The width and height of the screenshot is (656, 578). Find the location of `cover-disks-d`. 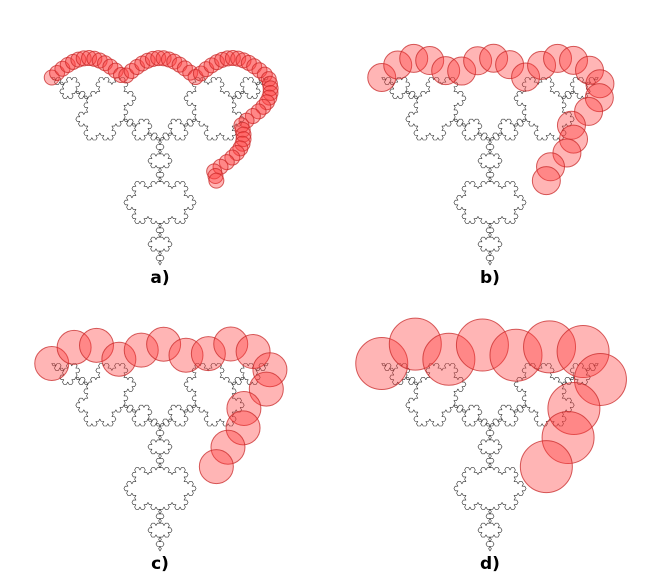

cover-disks-d is located at coordinates (491, 405).